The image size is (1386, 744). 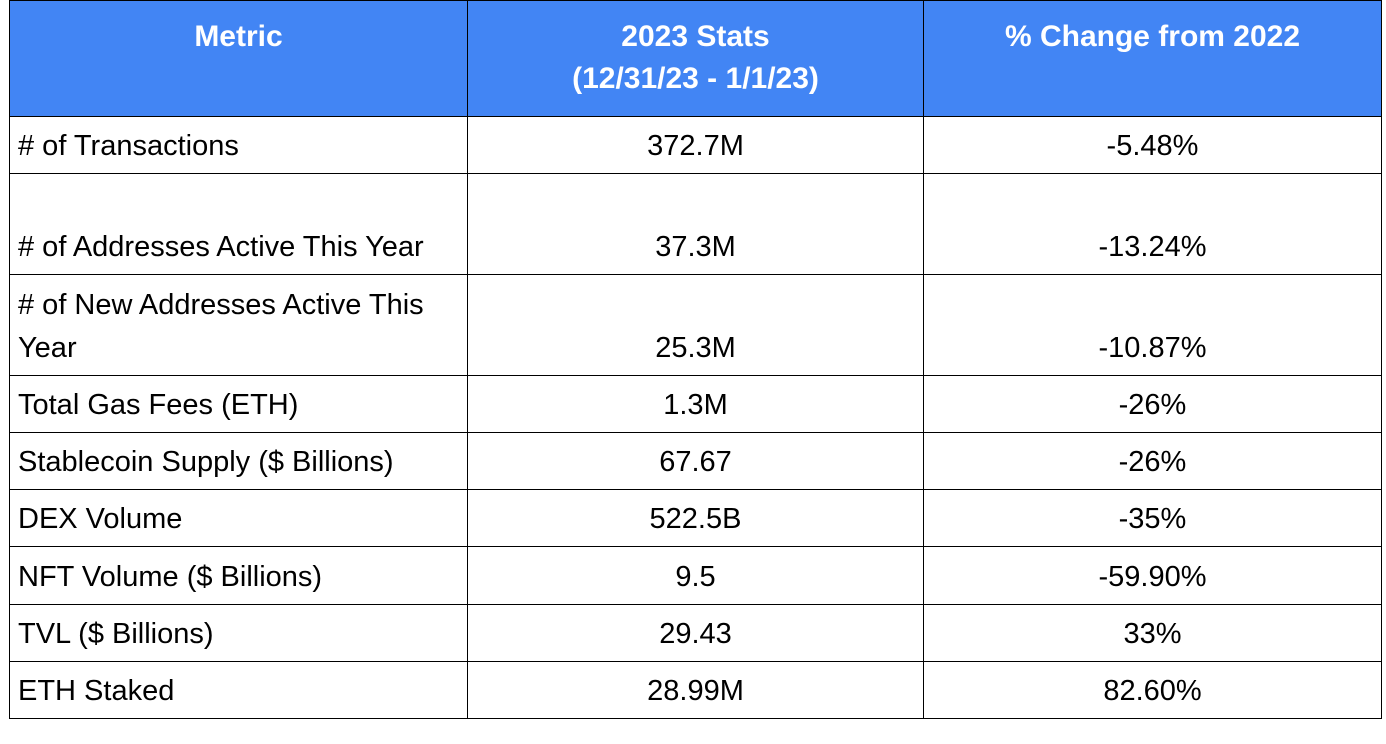 I want to click on value-cell: 9.5, so click(x=695, y=575).